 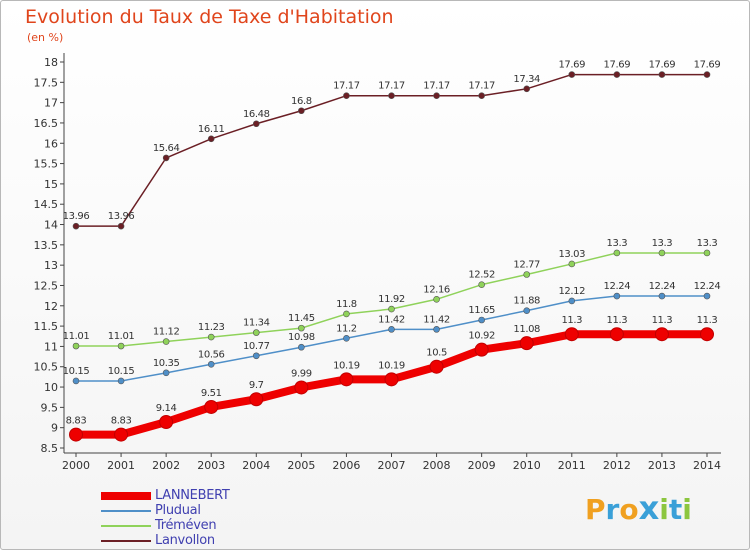 I want to click on data-label-pludual: 10.98, so click(x=301, y=337).